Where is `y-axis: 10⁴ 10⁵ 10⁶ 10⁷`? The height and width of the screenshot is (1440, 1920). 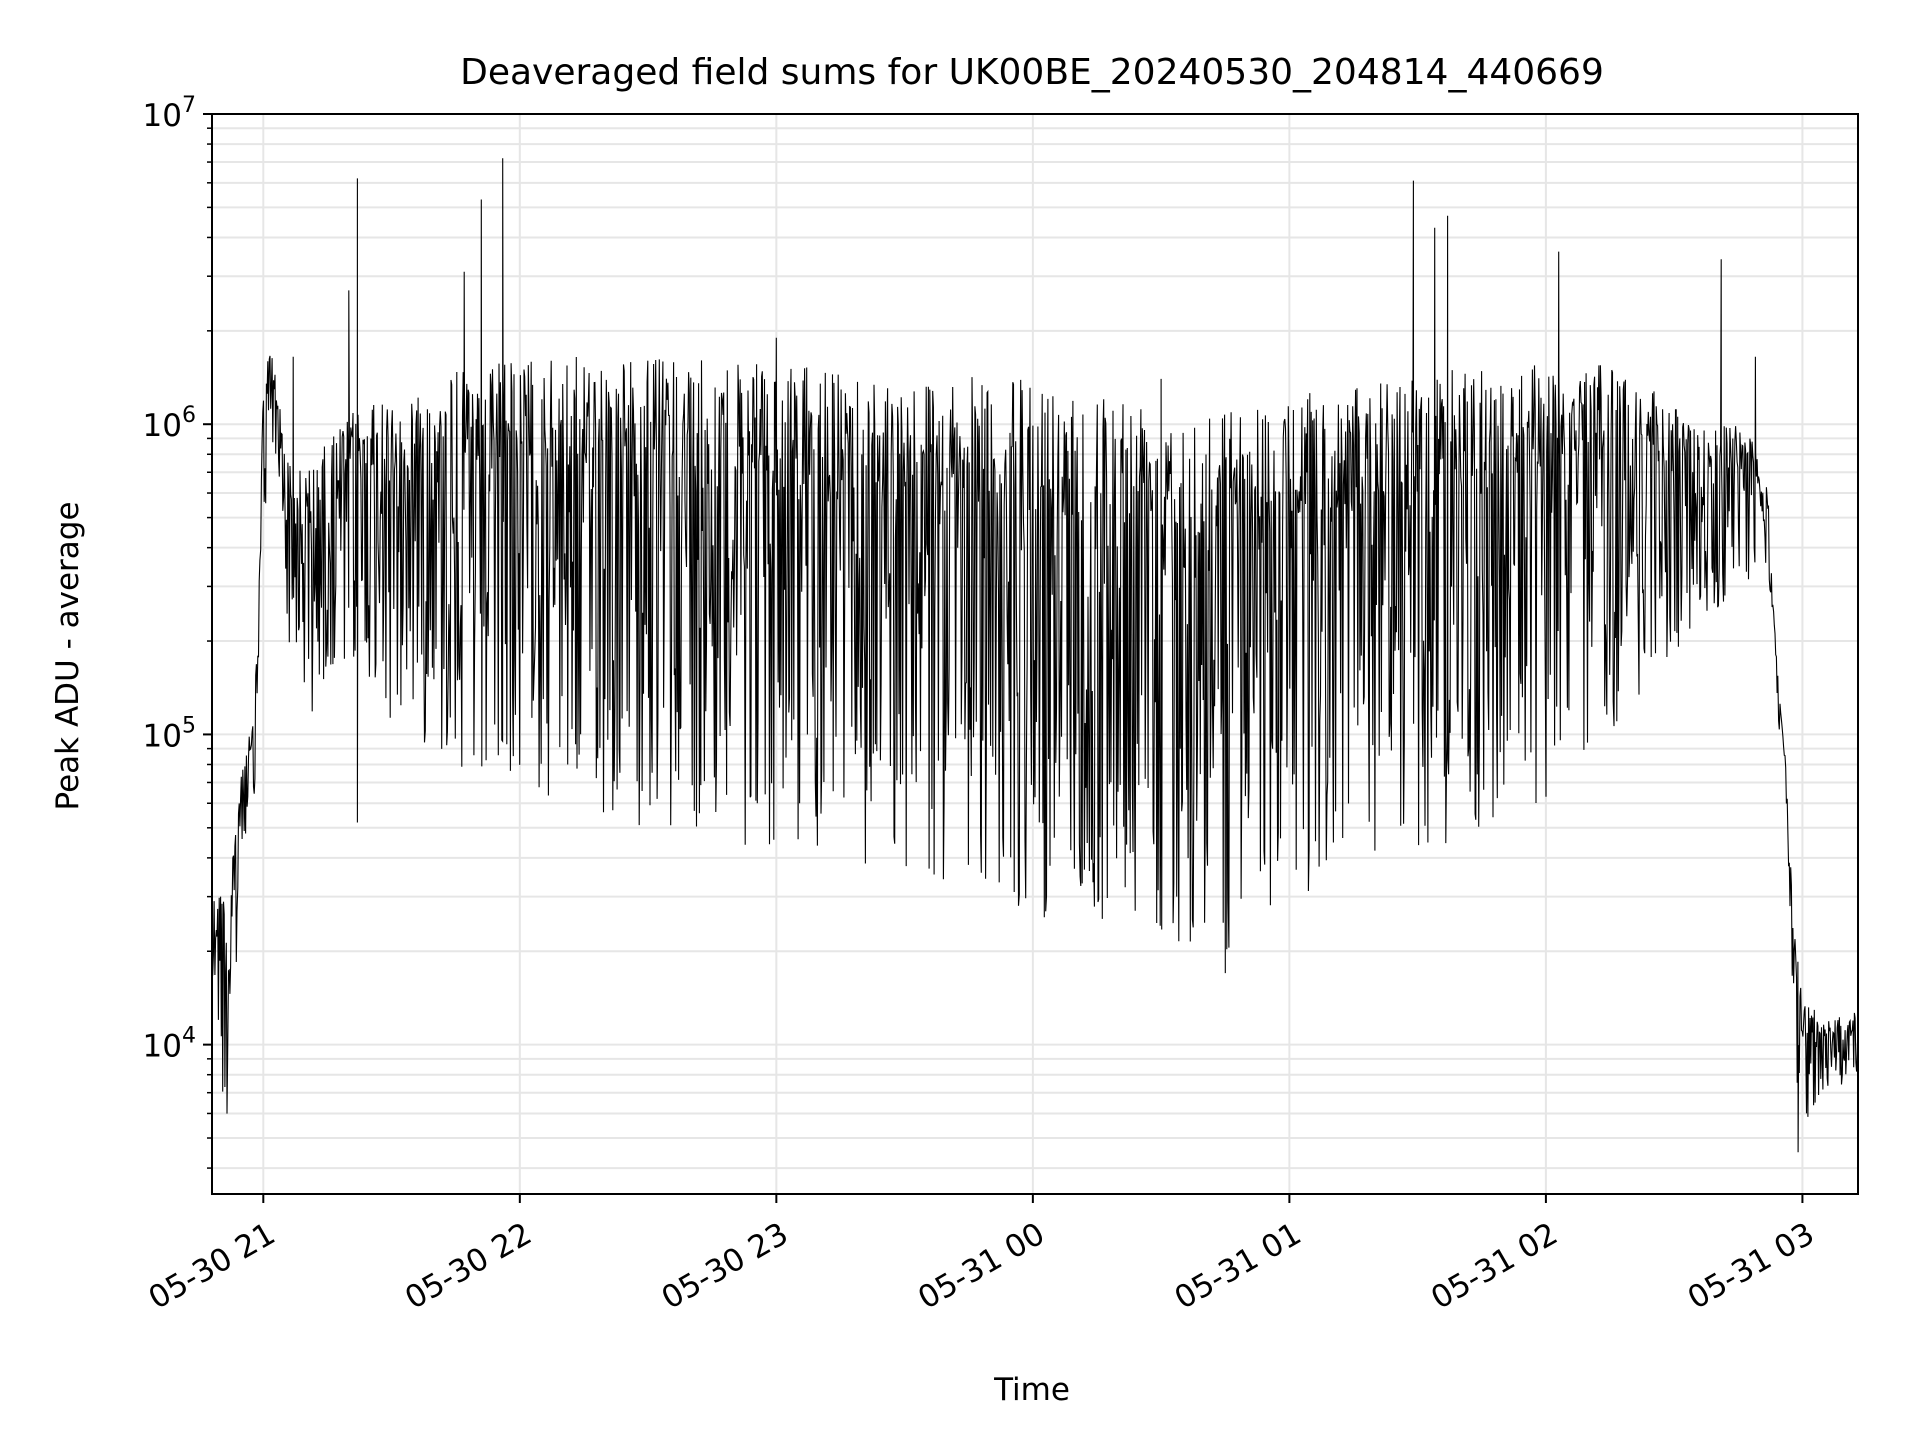 y-axis: 10⁴ 10⁵ 10⁶ 10⁷ is located at coordinates (177, 631).